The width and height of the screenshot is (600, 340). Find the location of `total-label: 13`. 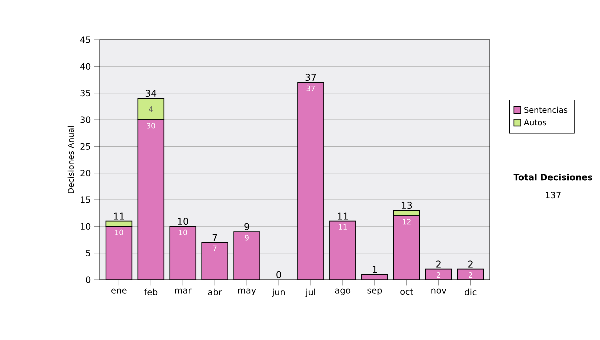

total-label: 13 is located at coordinates (407, 206).